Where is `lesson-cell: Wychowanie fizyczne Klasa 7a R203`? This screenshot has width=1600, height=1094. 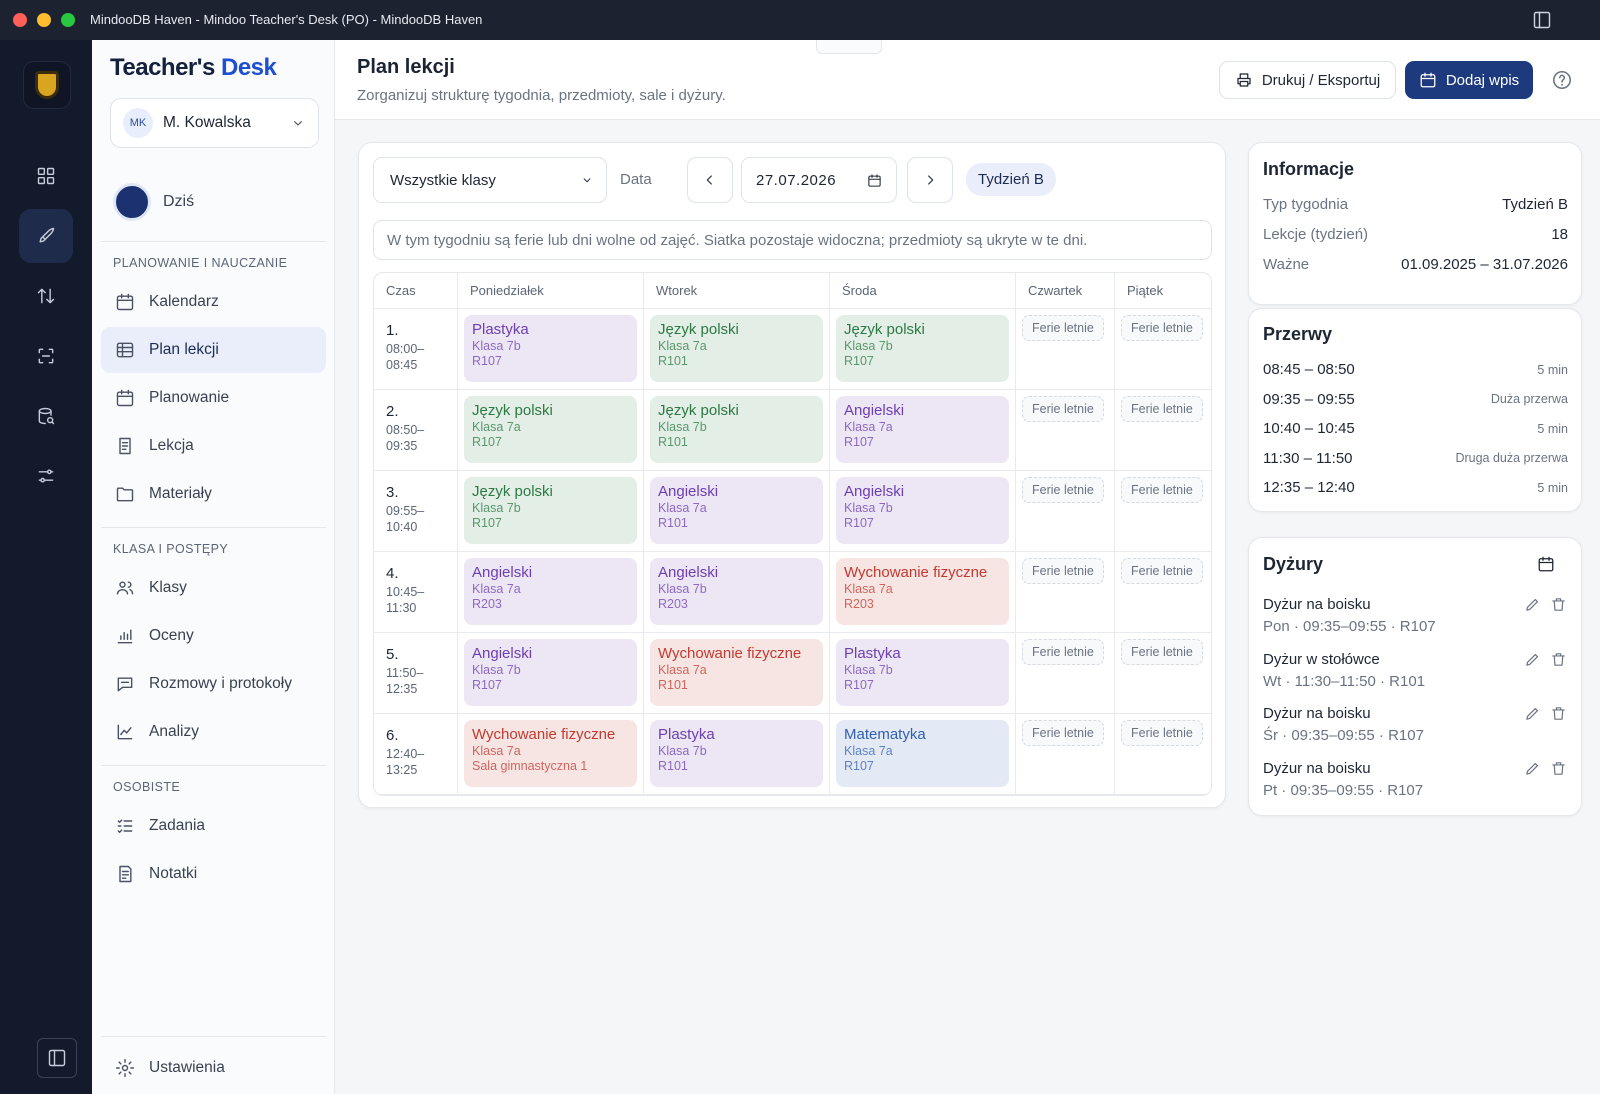
lesson-cell: Wychowanie fizyczne Klasa 7a R203 is located at coordinates (923, 592).